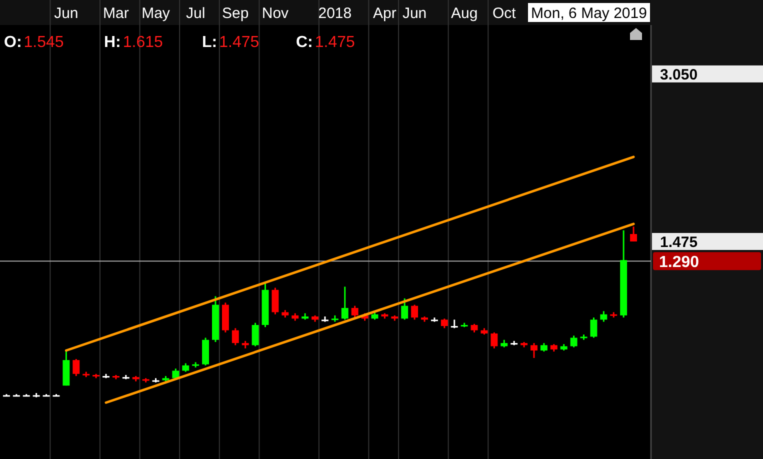 This screenshot has height=459, width=763. Describe the element at coordinates (112, 42) in the screenshot. I see `annotation: H:` at that location.